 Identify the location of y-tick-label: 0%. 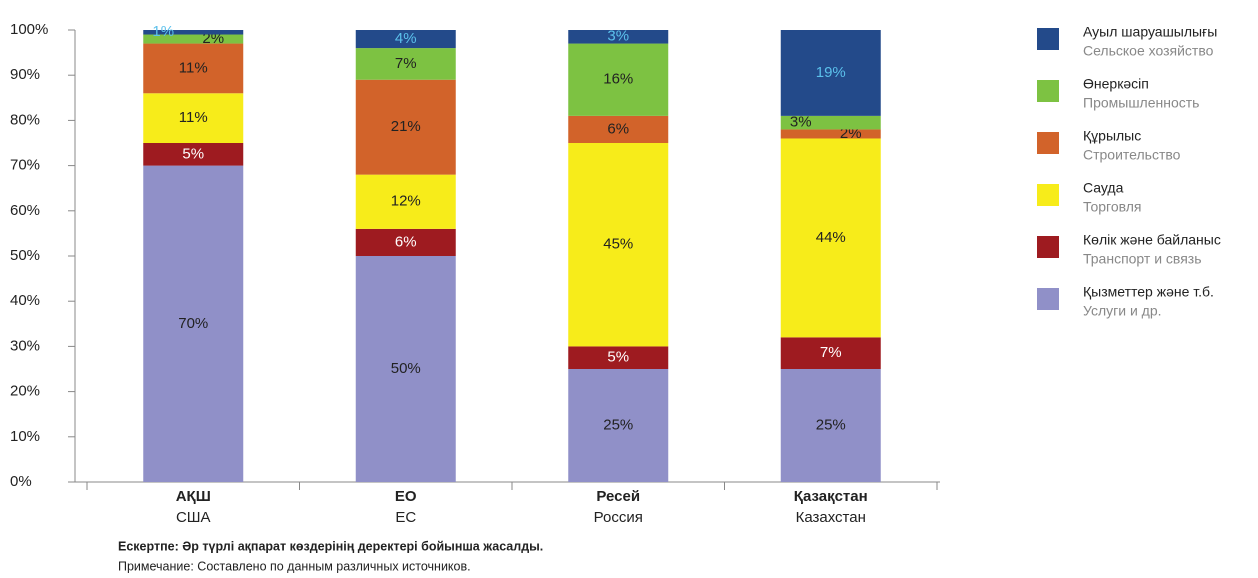
(21, 481).